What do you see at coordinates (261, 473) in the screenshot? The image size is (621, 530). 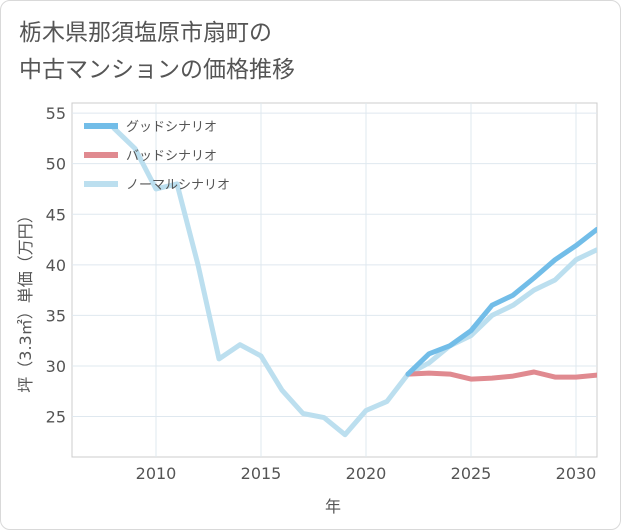 I see `x-tick-label: 2015` at bounding box center [261, 473].